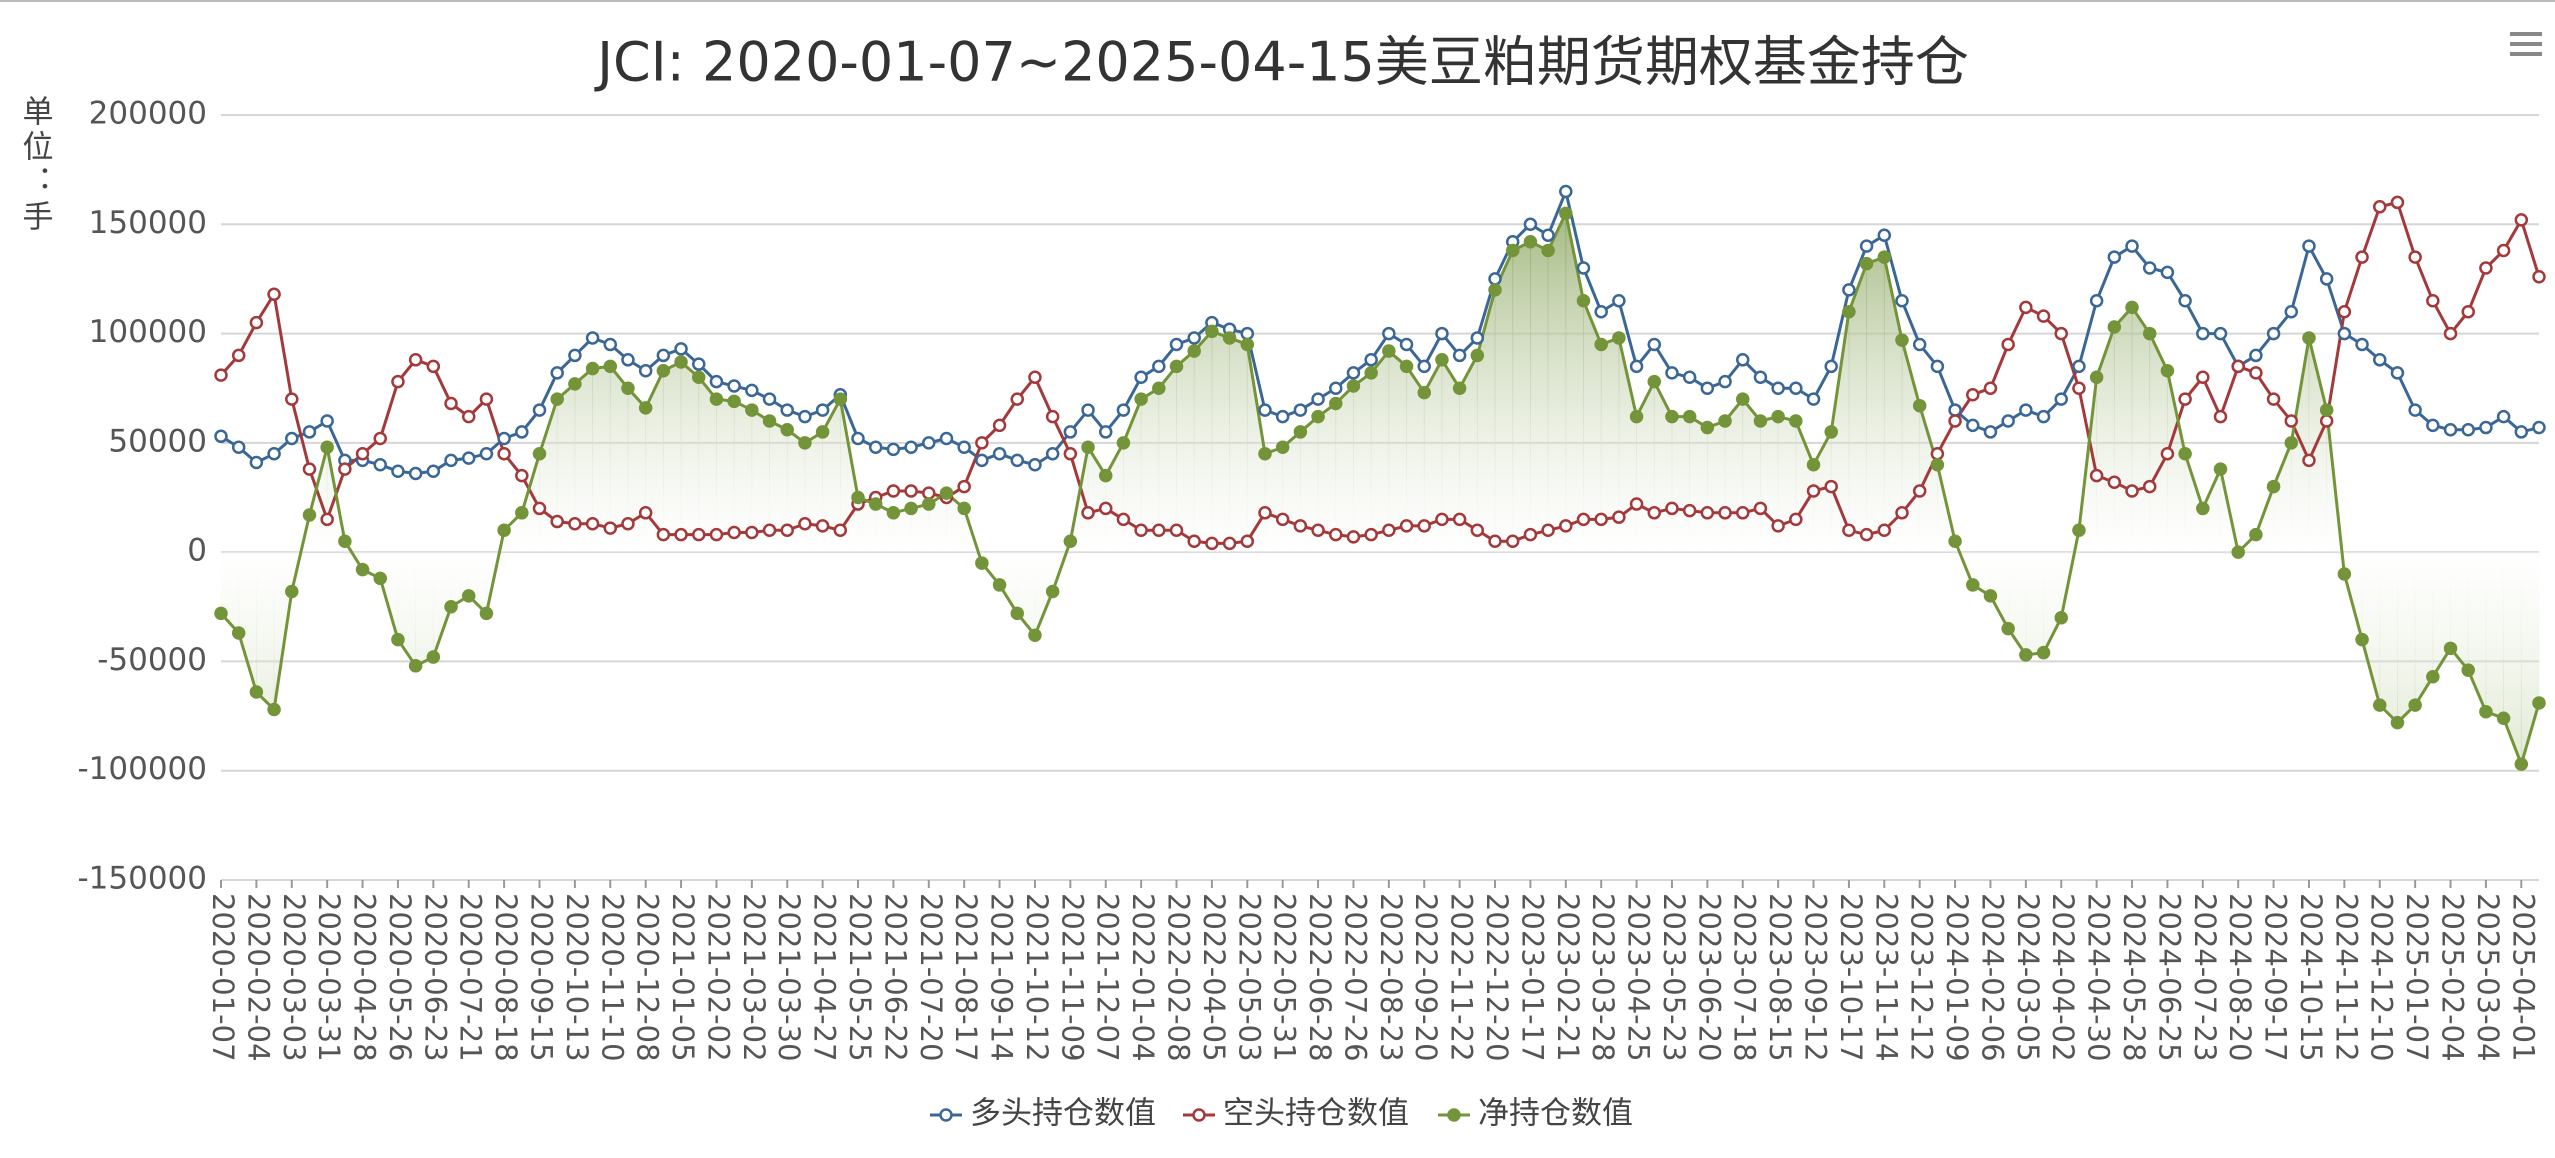 Image resolution: width=2555 pixels, height=1158 pixels. Describe the element at coordinates (2134, 977) in the screenshot. I see `x-tick-label: 2024-05-28` at that location.